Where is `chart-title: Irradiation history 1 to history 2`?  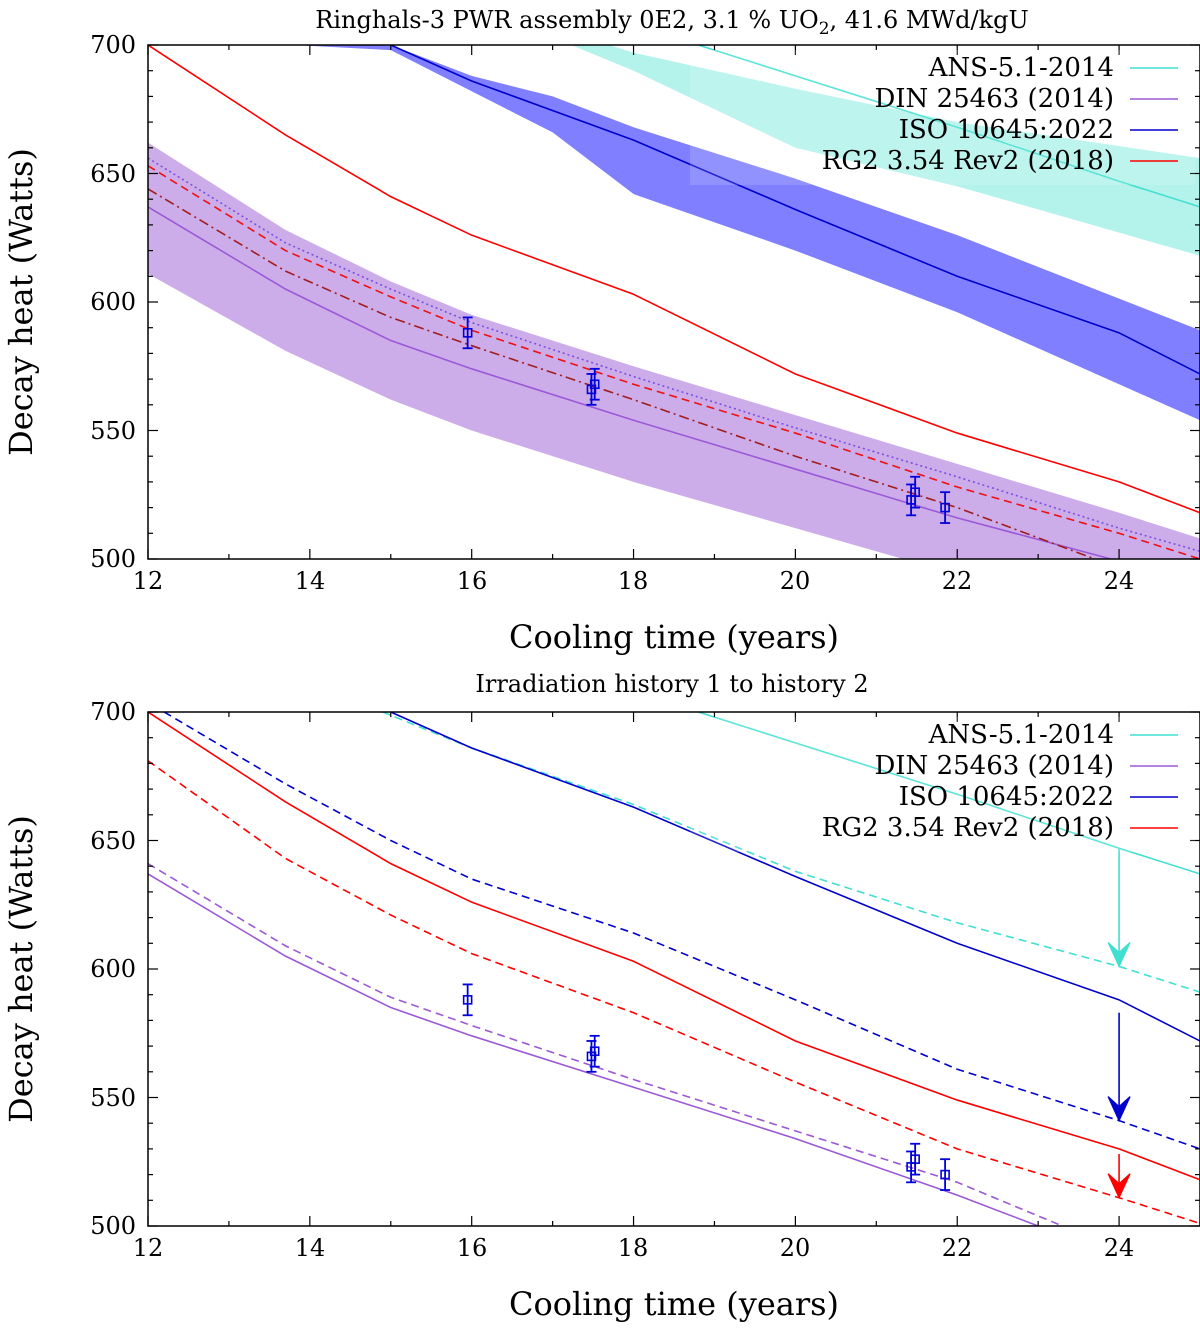
chart-title: Irradiation history 1 to history 2 is located at coordinates (671, 684).